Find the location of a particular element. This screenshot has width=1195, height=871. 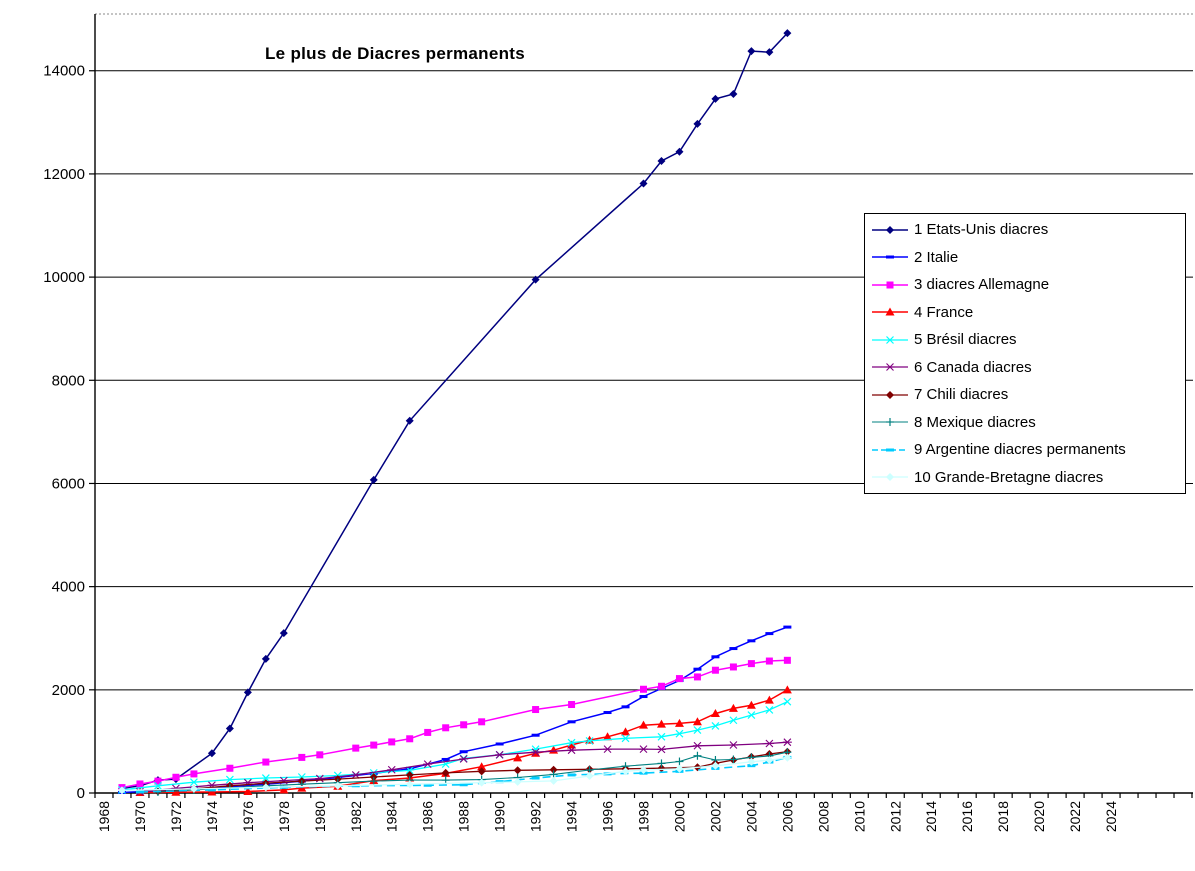

legend-item-8: 8 Mexique diacres is located at coordinates (1028, 422).